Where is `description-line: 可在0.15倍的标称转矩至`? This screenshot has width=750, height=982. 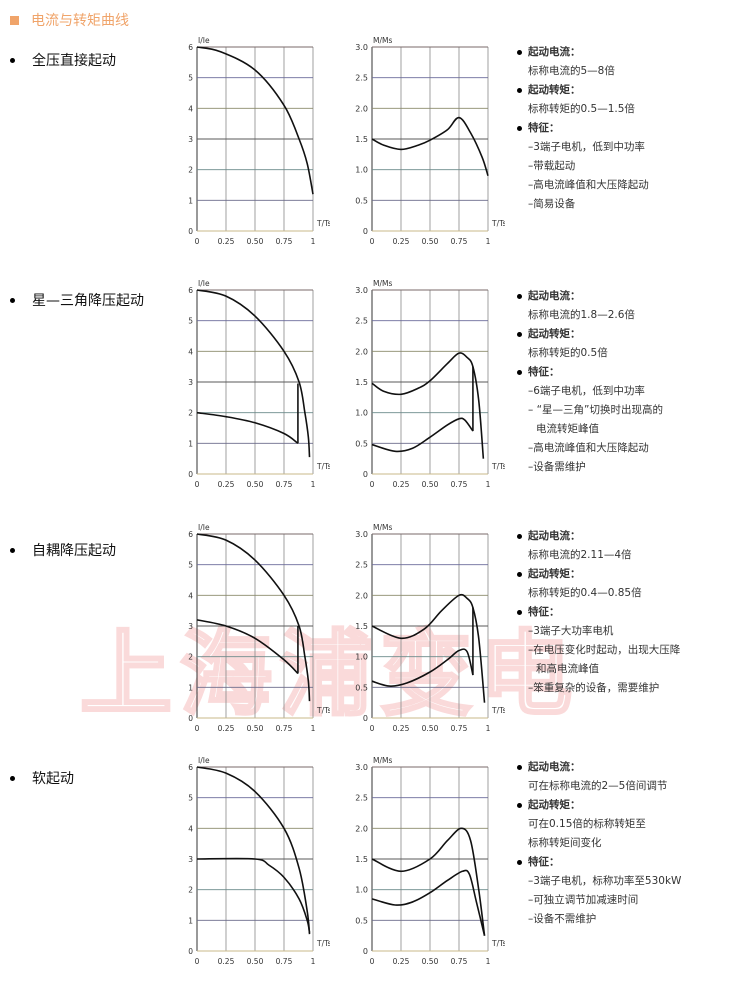
description-line: 可在0.15倍的标称转矩至 is located at coordinates (587, 824).